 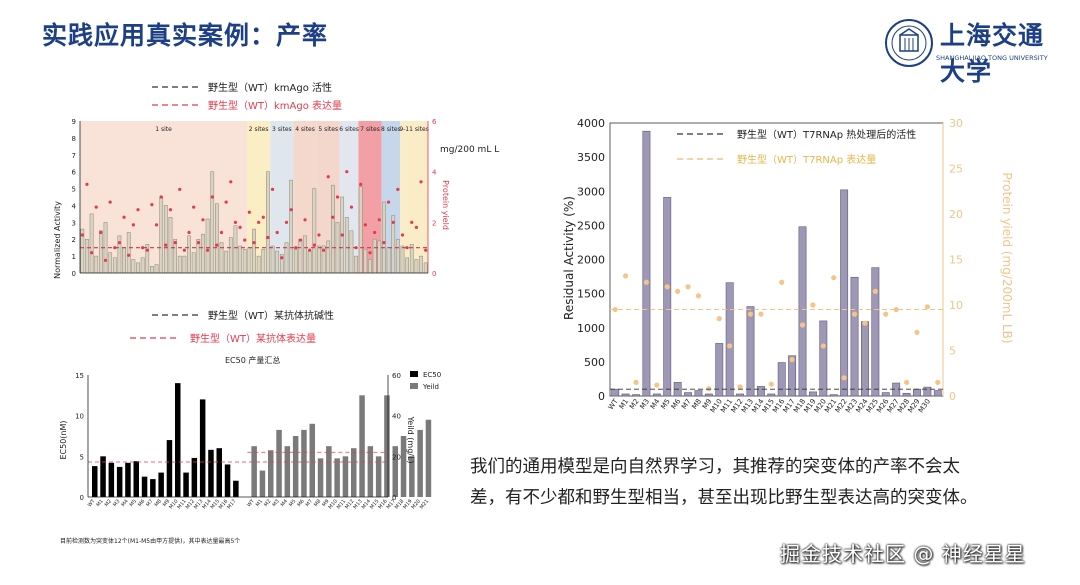 I want to click on ec50-xtick-label: M15, so click(x=215, y=504).